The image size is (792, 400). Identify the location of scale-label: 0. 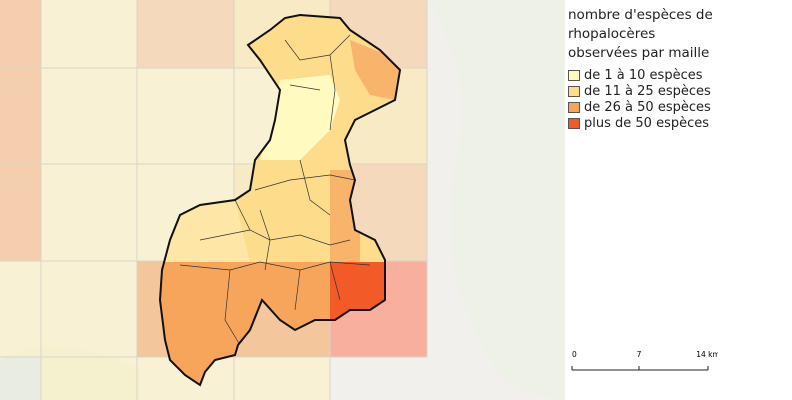
(574, 354).